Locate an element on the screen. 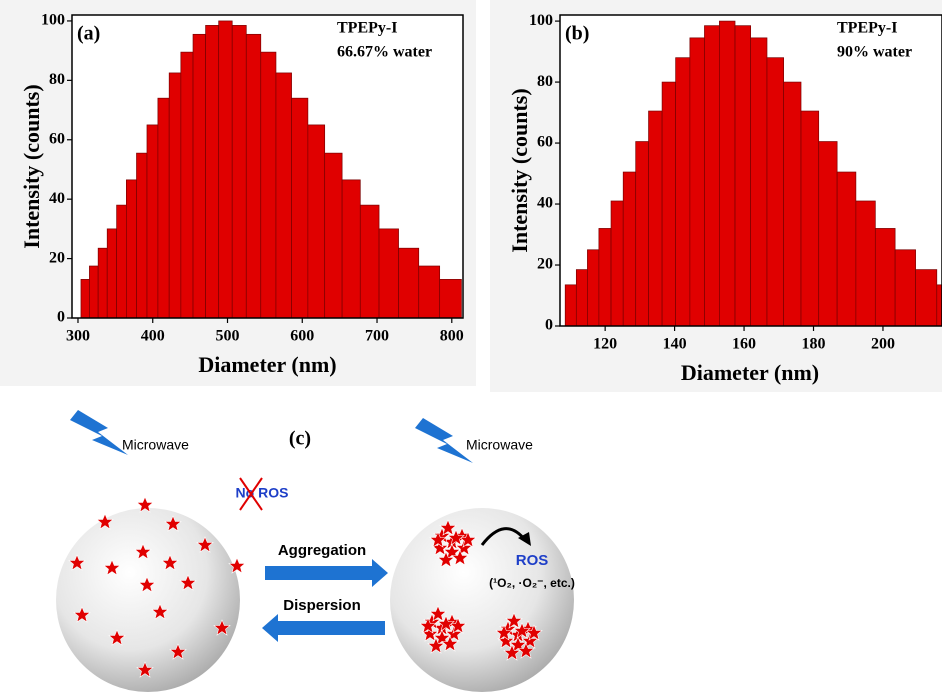 The image size is (942, 694). x-tick-label: 160 is located at coordinates (744, 344).